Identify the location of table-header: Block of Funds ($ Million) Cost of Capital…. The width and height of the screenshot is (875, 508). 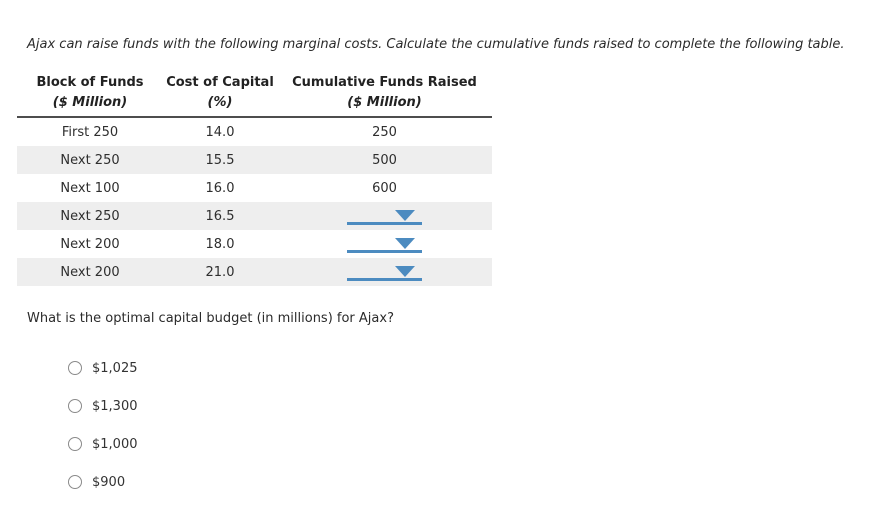
(254, 93).